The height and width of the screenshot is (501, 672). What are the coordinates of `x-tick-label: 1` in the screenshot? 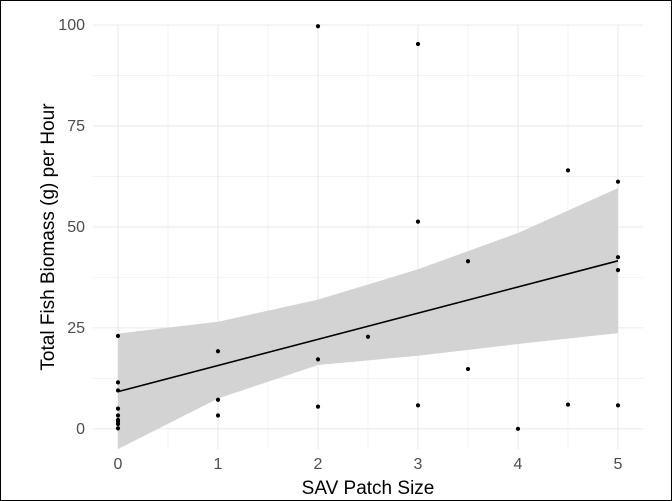 It's located at (218, 464).